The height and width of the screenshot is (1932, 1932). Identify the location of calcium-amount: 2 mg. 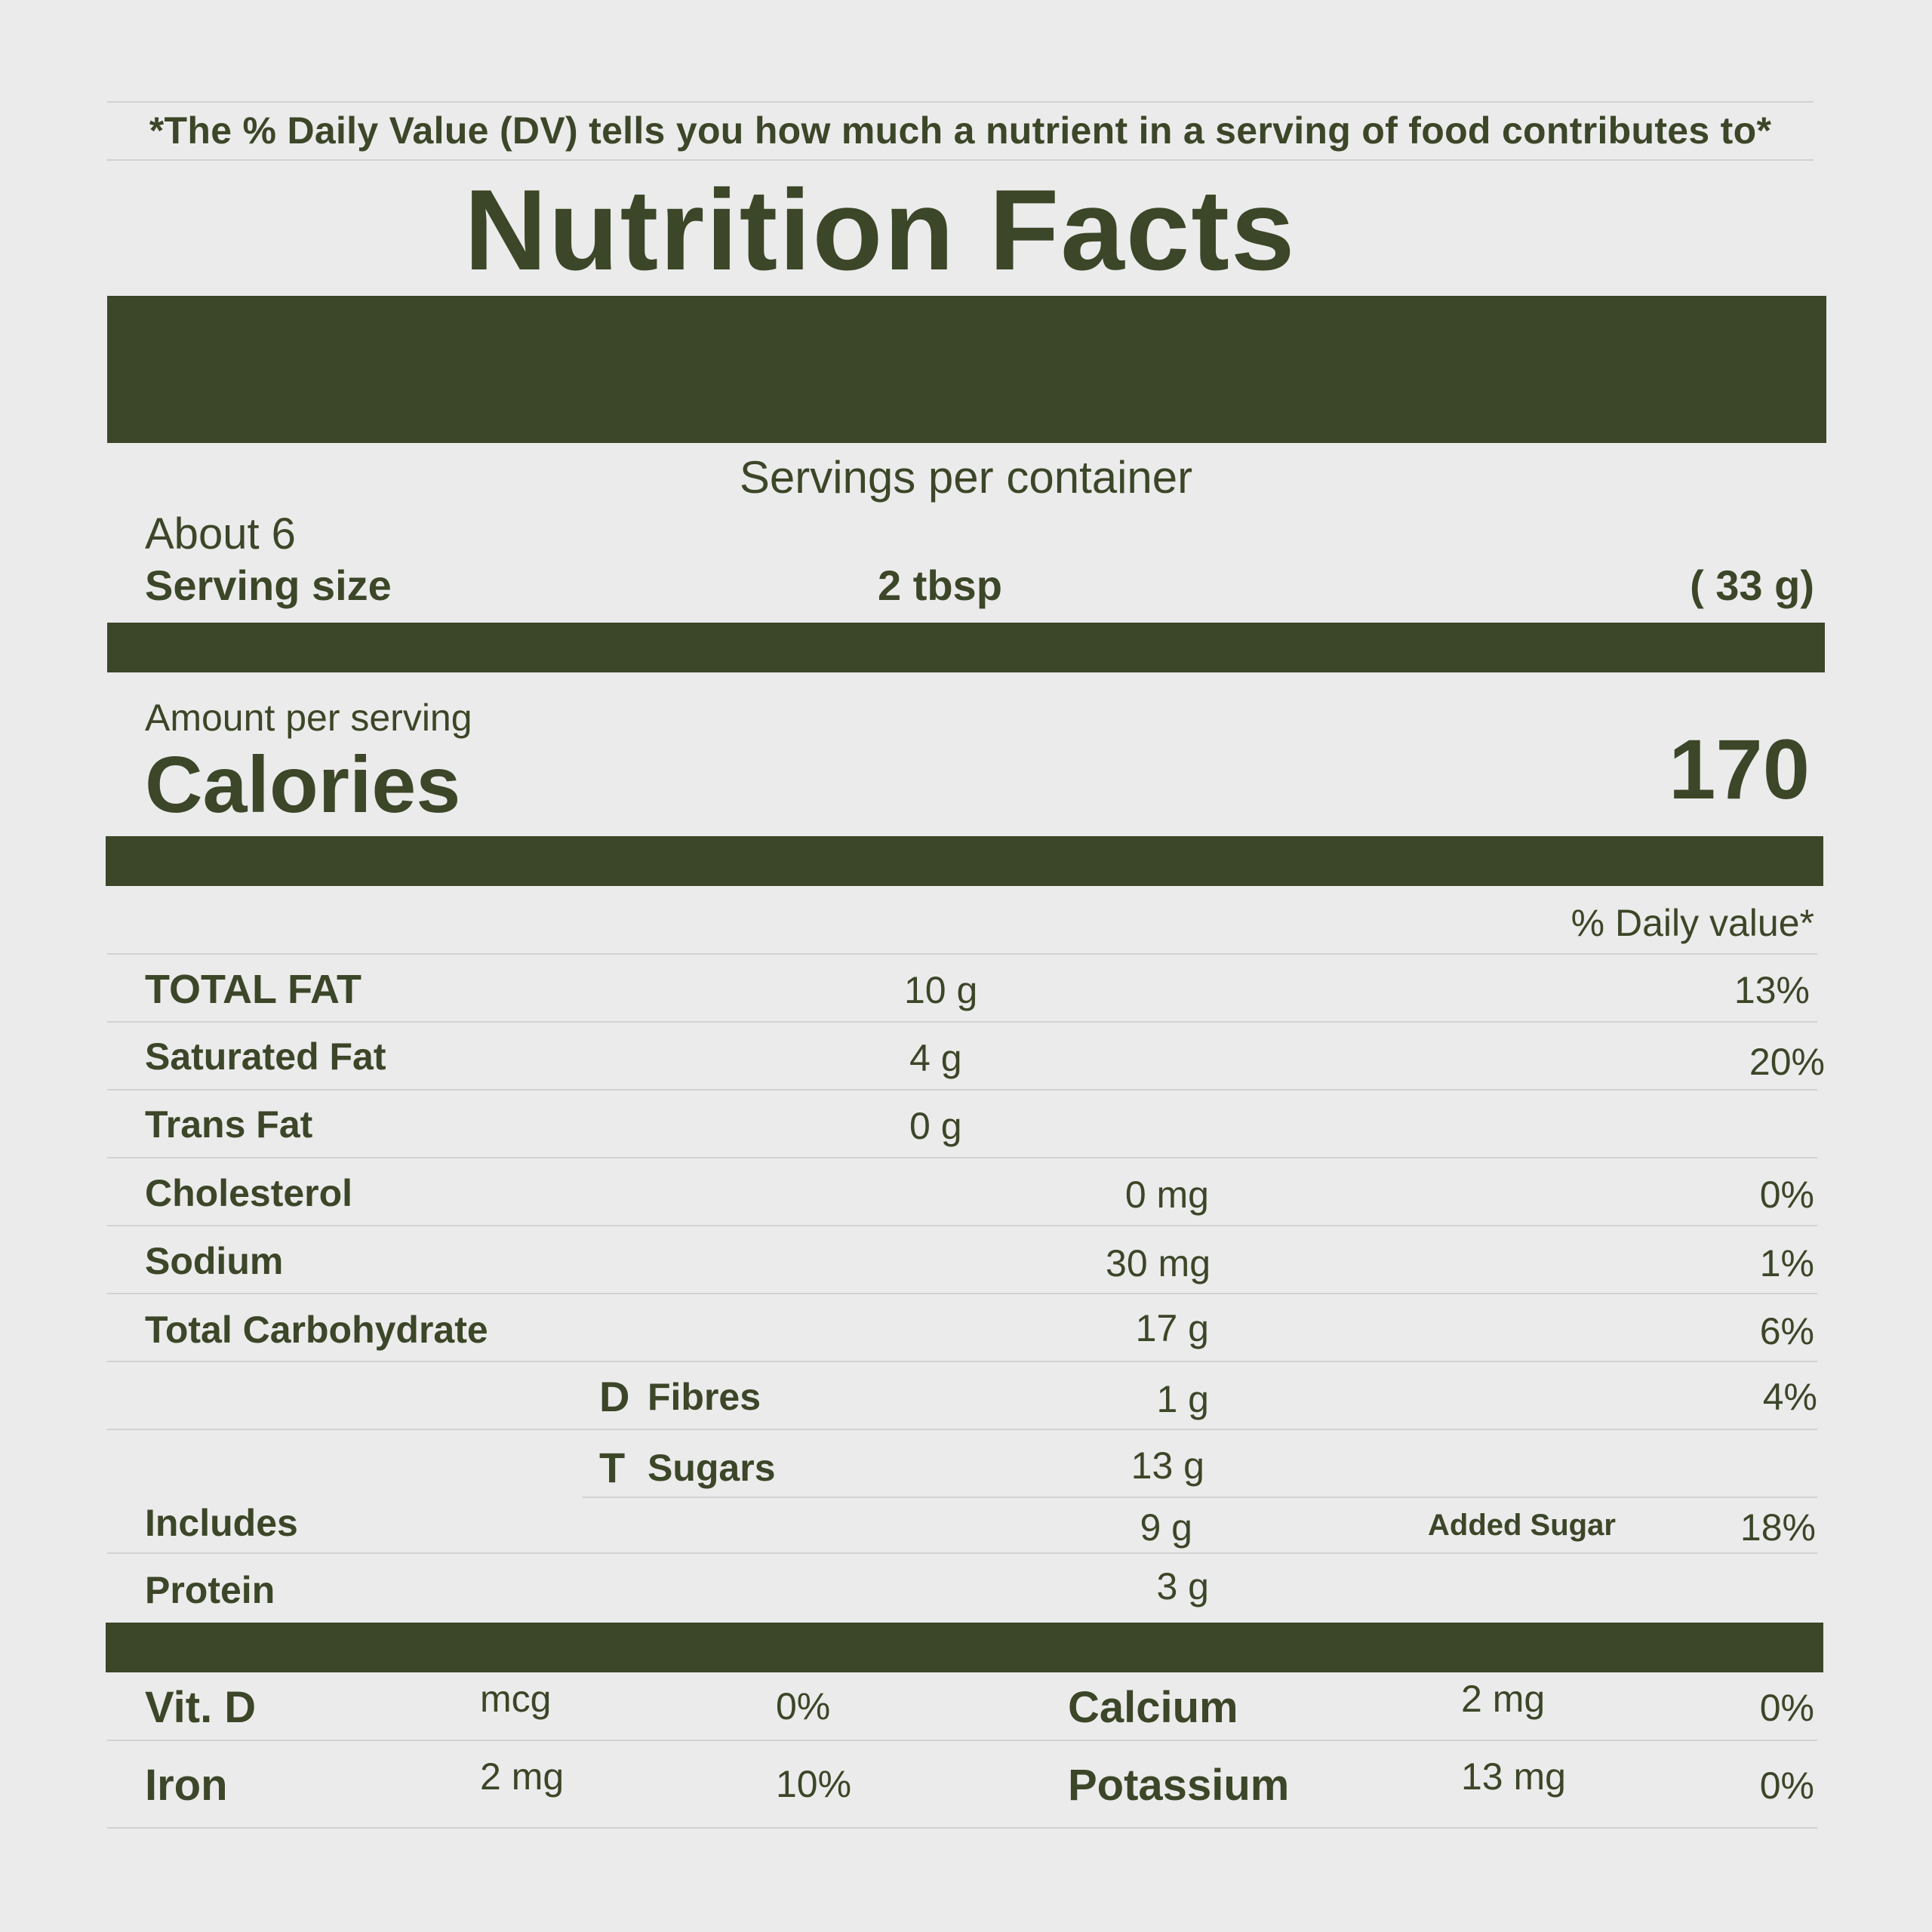
(1503, 1699).